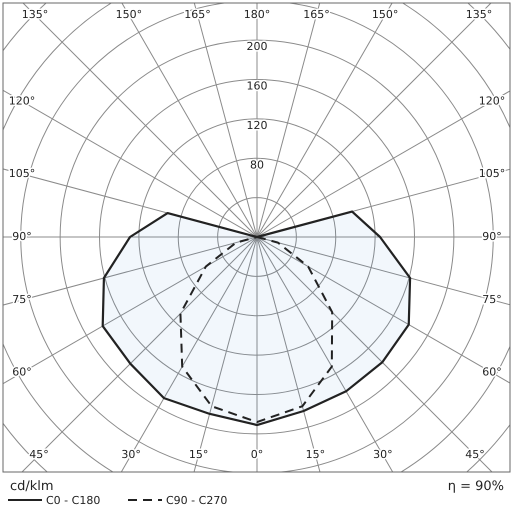  What do you see at coordinates (32, 486) in the screenshot?
I see `text: cd/klm` at bounding box center [32, 486].